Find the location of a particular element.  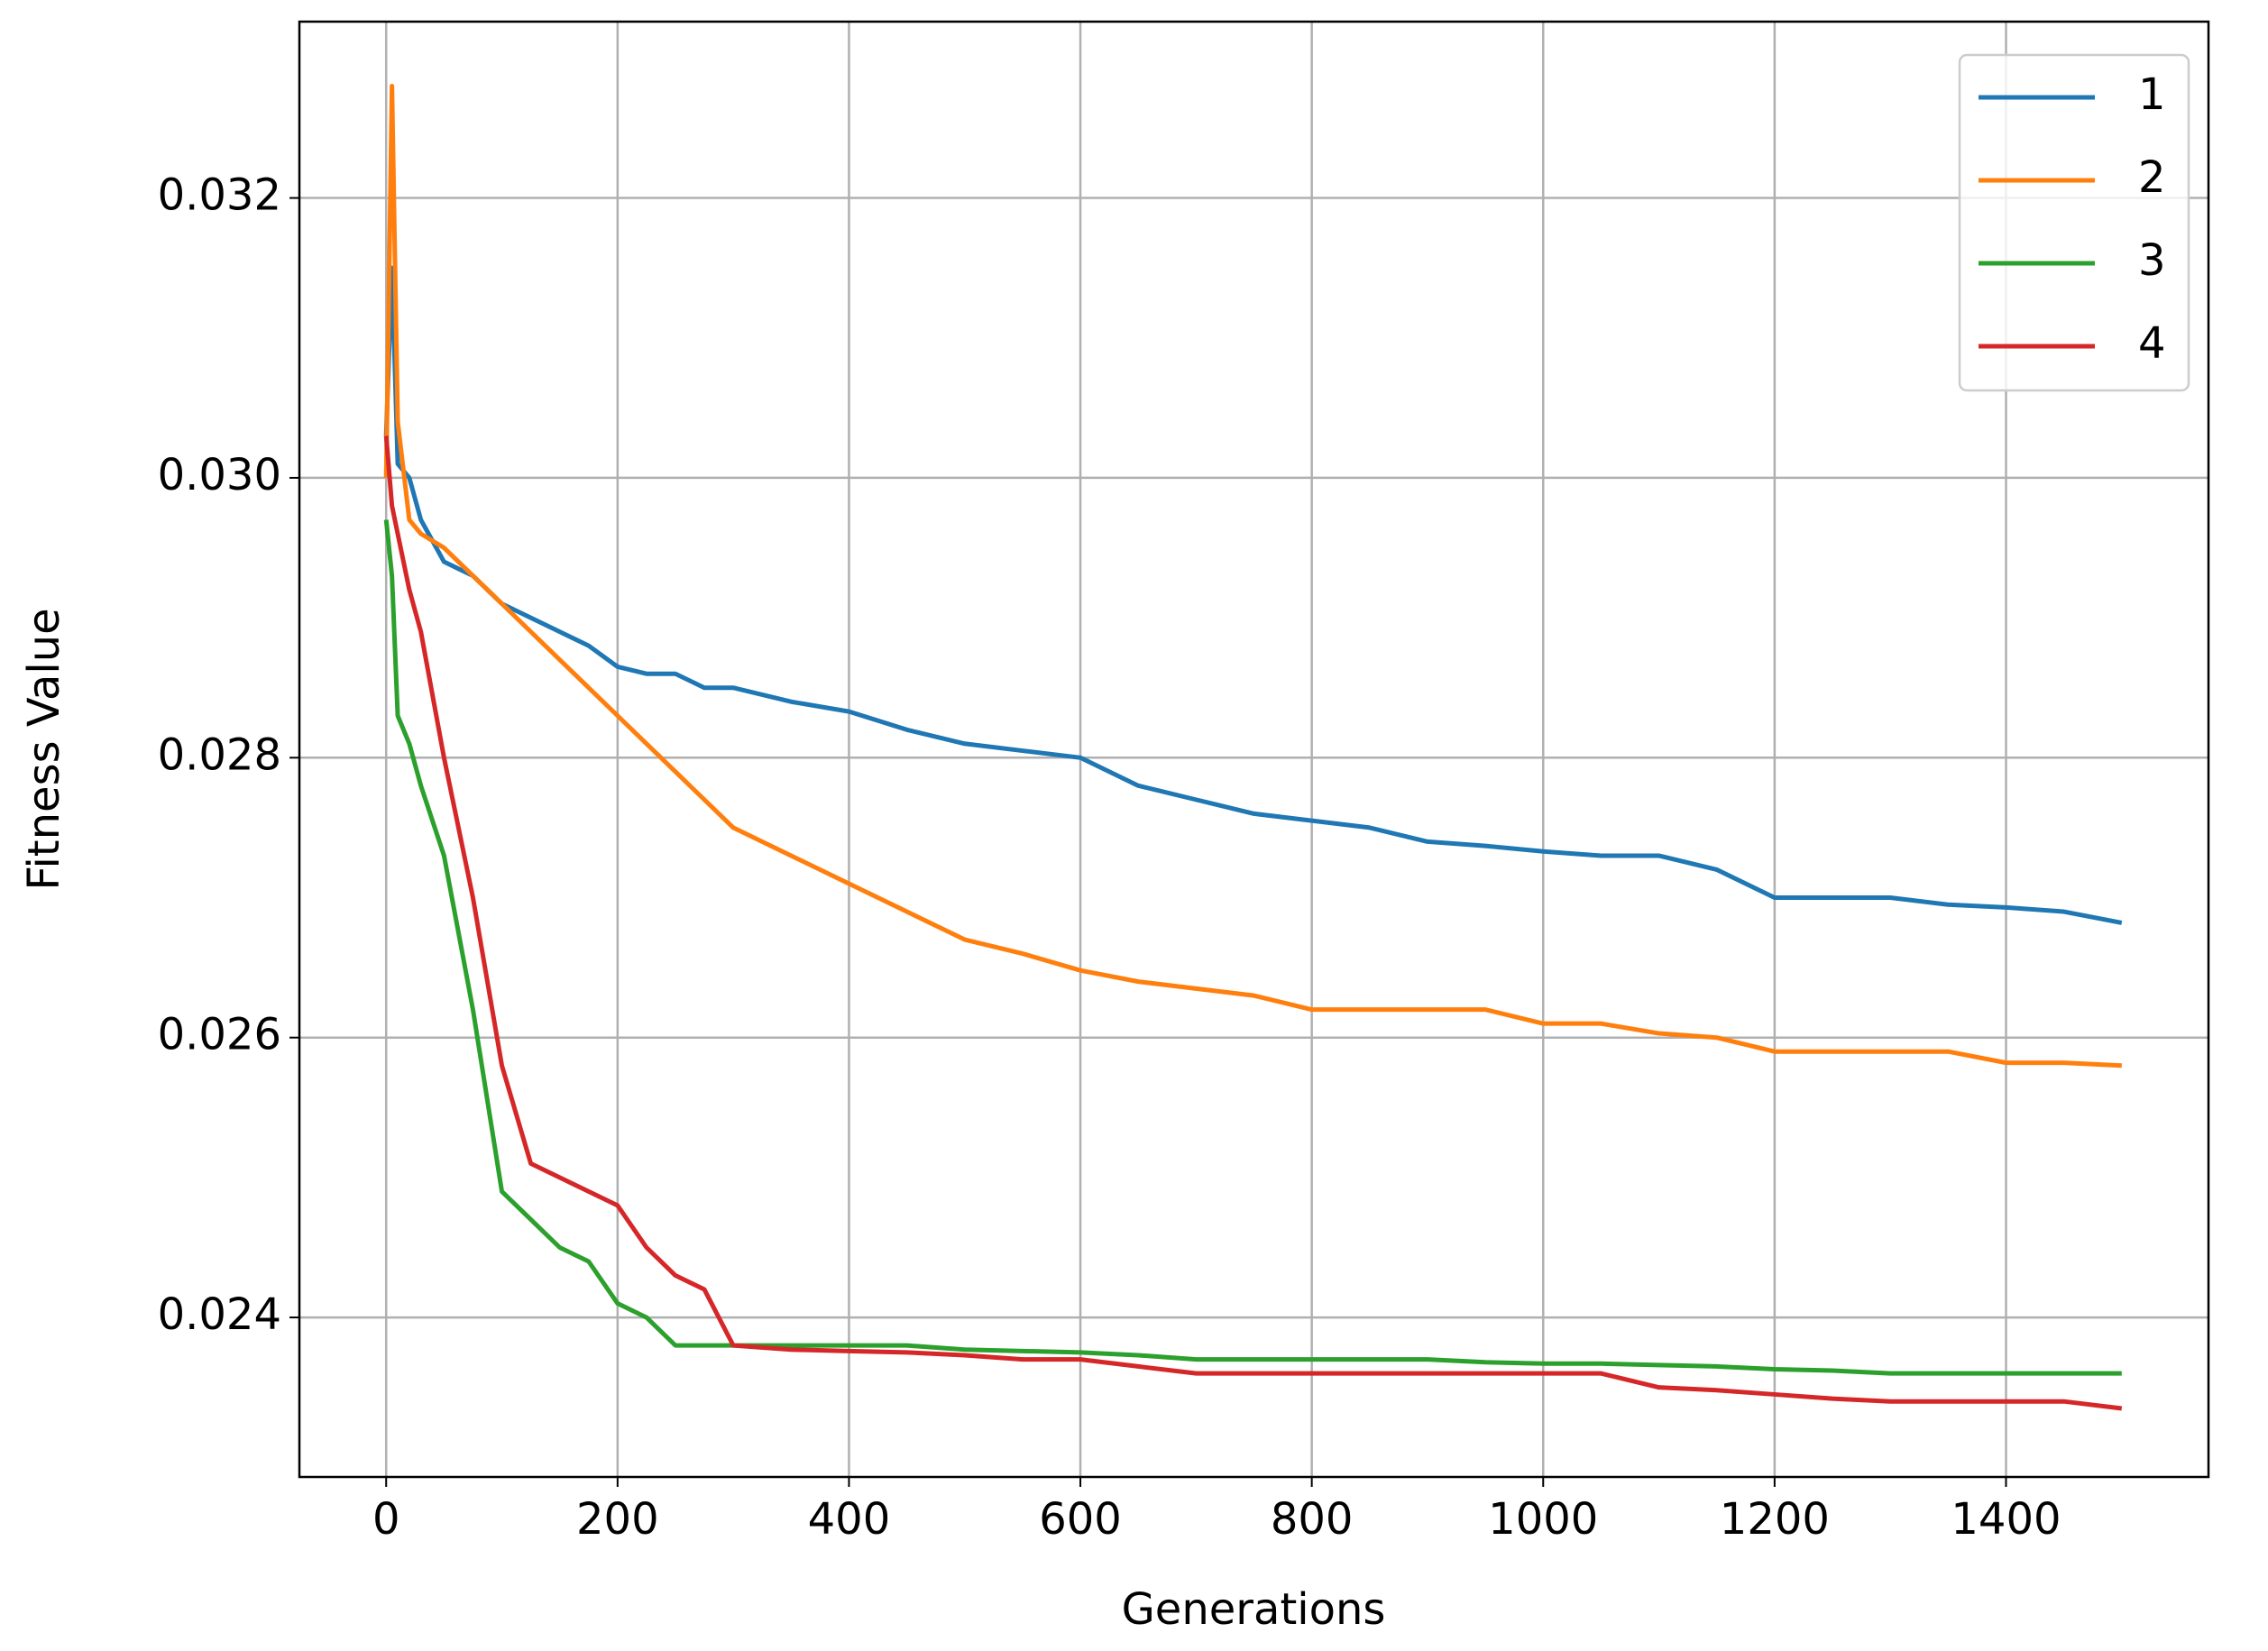

y-tick-label: 0.030 is located at coordinates (219, 475).